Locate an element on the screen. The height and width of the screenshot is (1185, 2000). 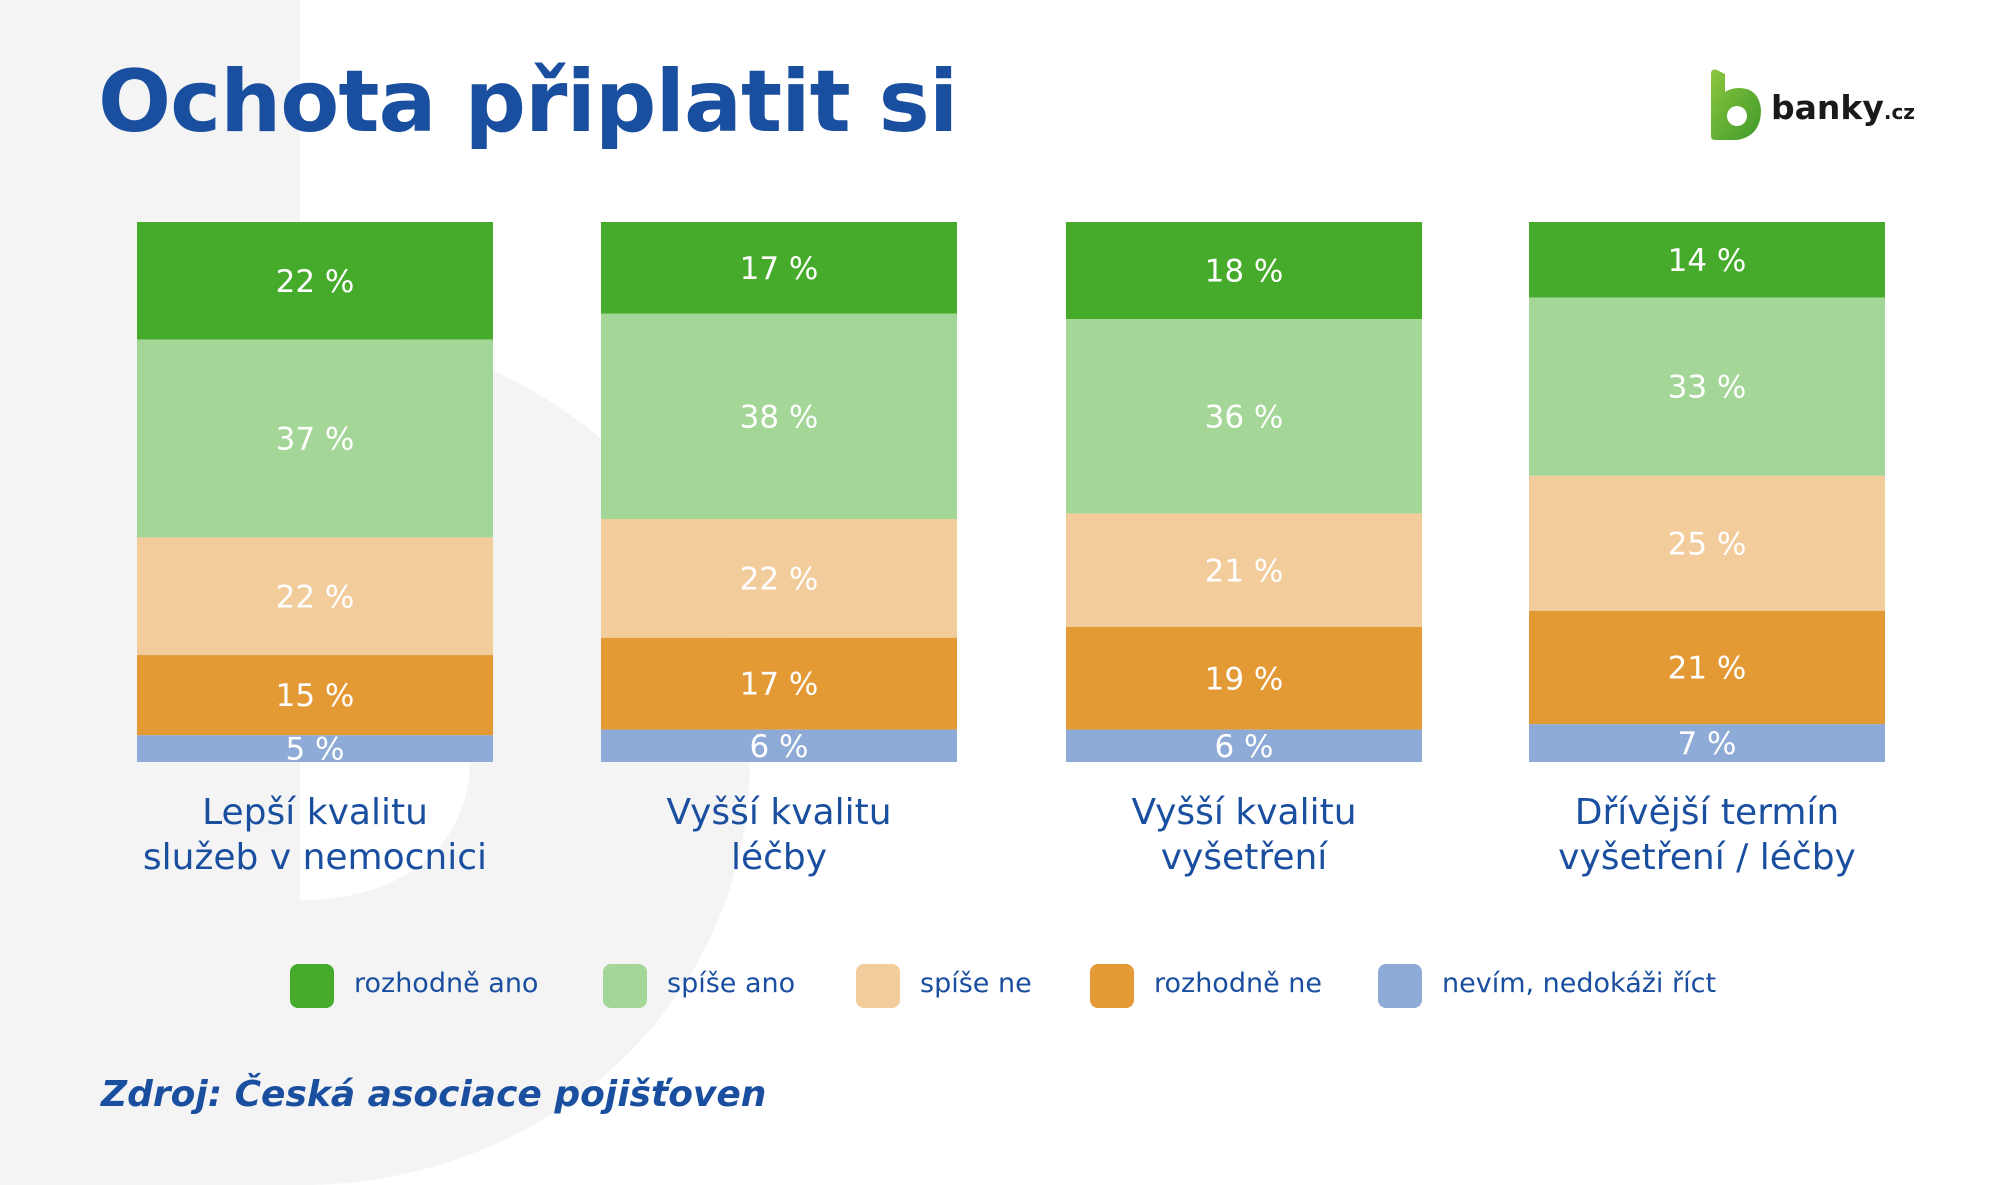
bar-value-label: 19 % is located at coordinates (1244, 679).